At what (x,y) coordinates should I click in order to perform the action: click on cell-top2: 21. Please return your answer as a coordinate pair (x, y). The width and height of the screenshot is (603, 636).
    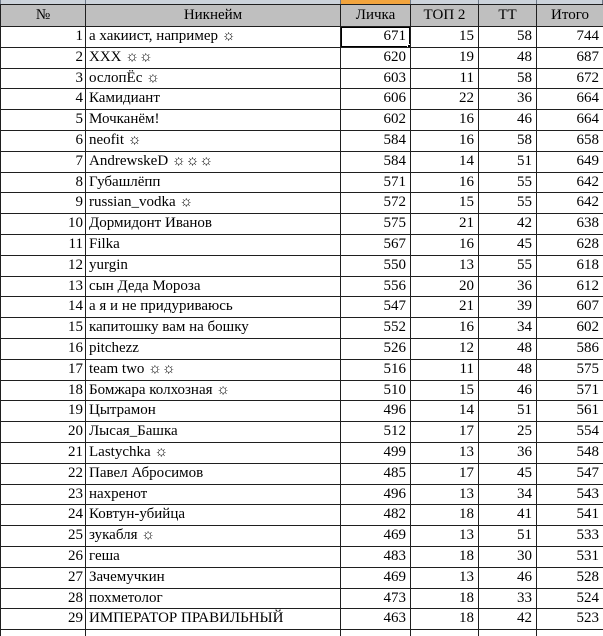
    Looking at the image, I should click on (444, 224).